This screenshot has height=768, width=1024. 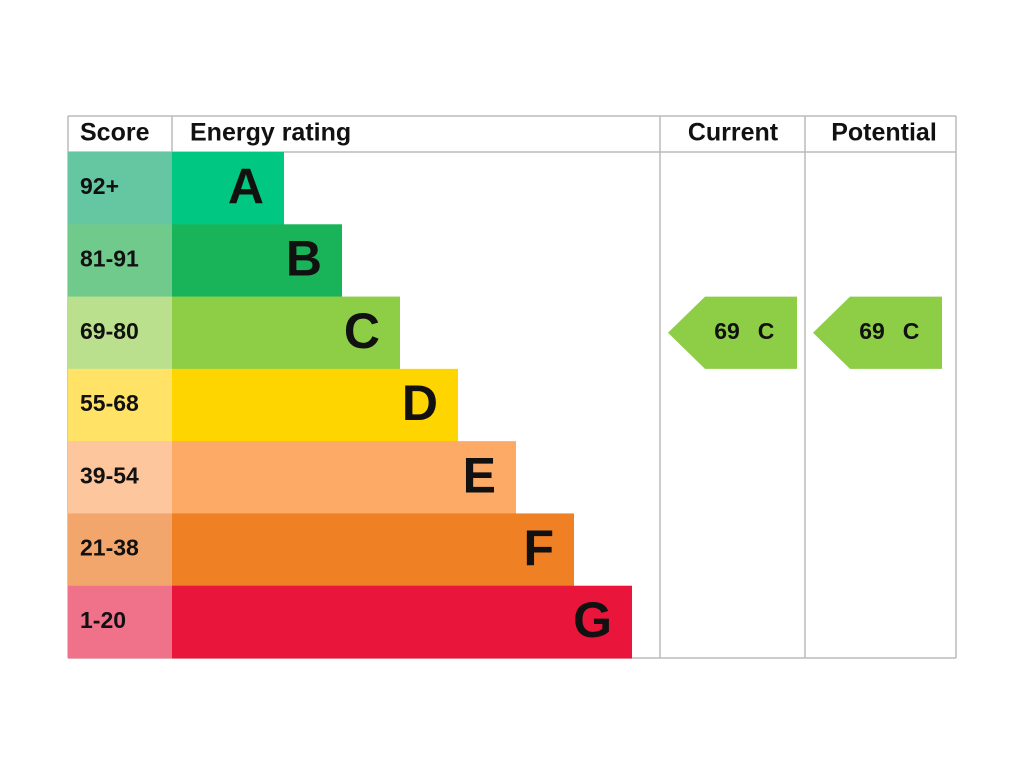 What do you see at coordinates (362, 331) in the screenshot?
I see `rating-letter: C` at bounding box center [362, 331].